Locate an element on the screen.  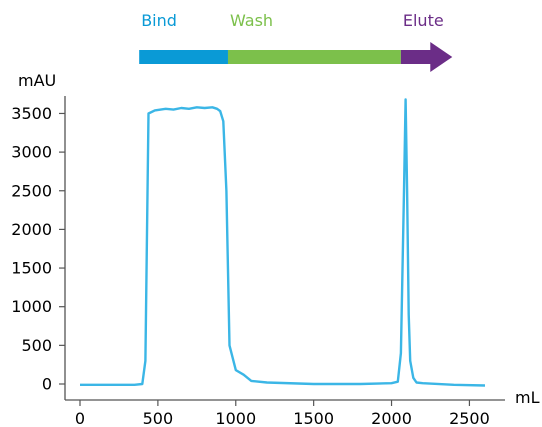
x-tick-label: 1000 is located at coordinates (235, 418).